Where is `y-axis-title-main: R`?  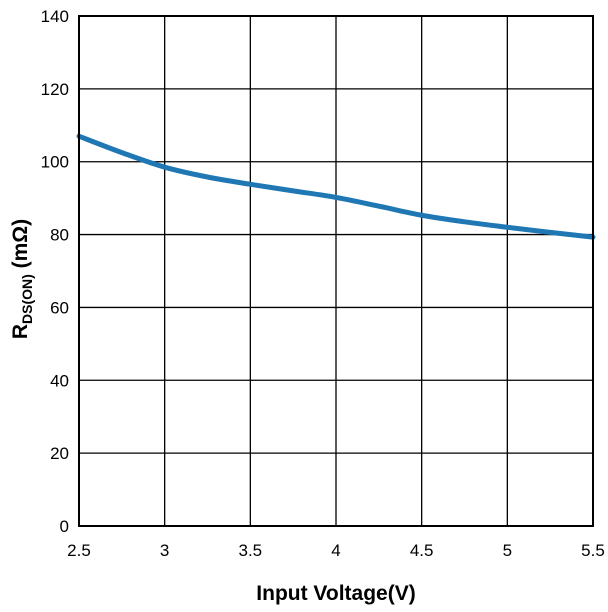
y-axis-title-main: R is located at coordinates (20, 331).